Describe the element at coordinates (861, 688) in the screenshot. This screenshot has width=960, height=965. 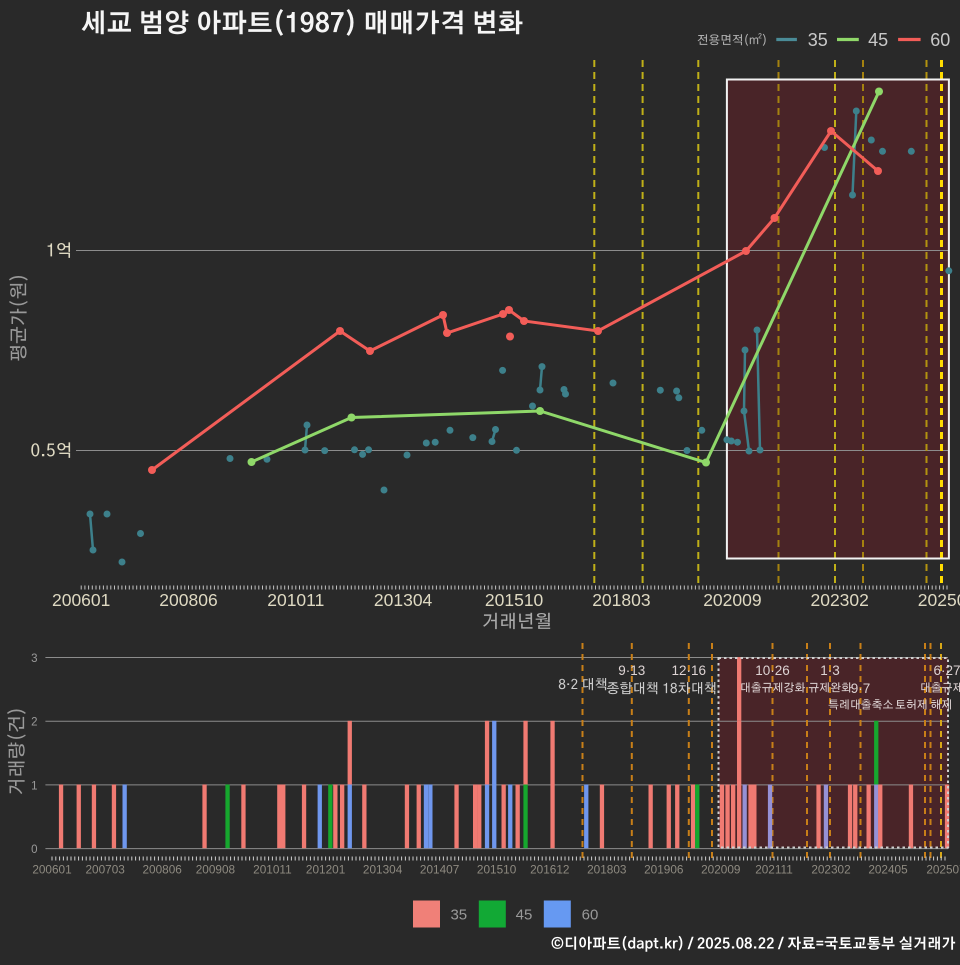
I see `svg-text: 9·7` at that location.